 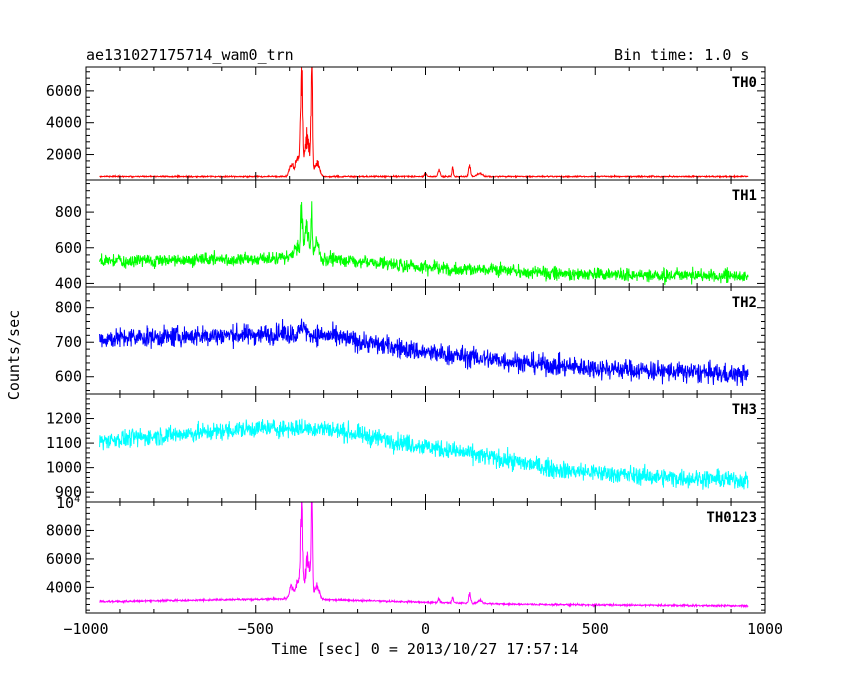 What do you see at coordinates (64, 155) in the screenshot?
I see `y-tick-label-th0: 2000` at bounding box center [64, 155].